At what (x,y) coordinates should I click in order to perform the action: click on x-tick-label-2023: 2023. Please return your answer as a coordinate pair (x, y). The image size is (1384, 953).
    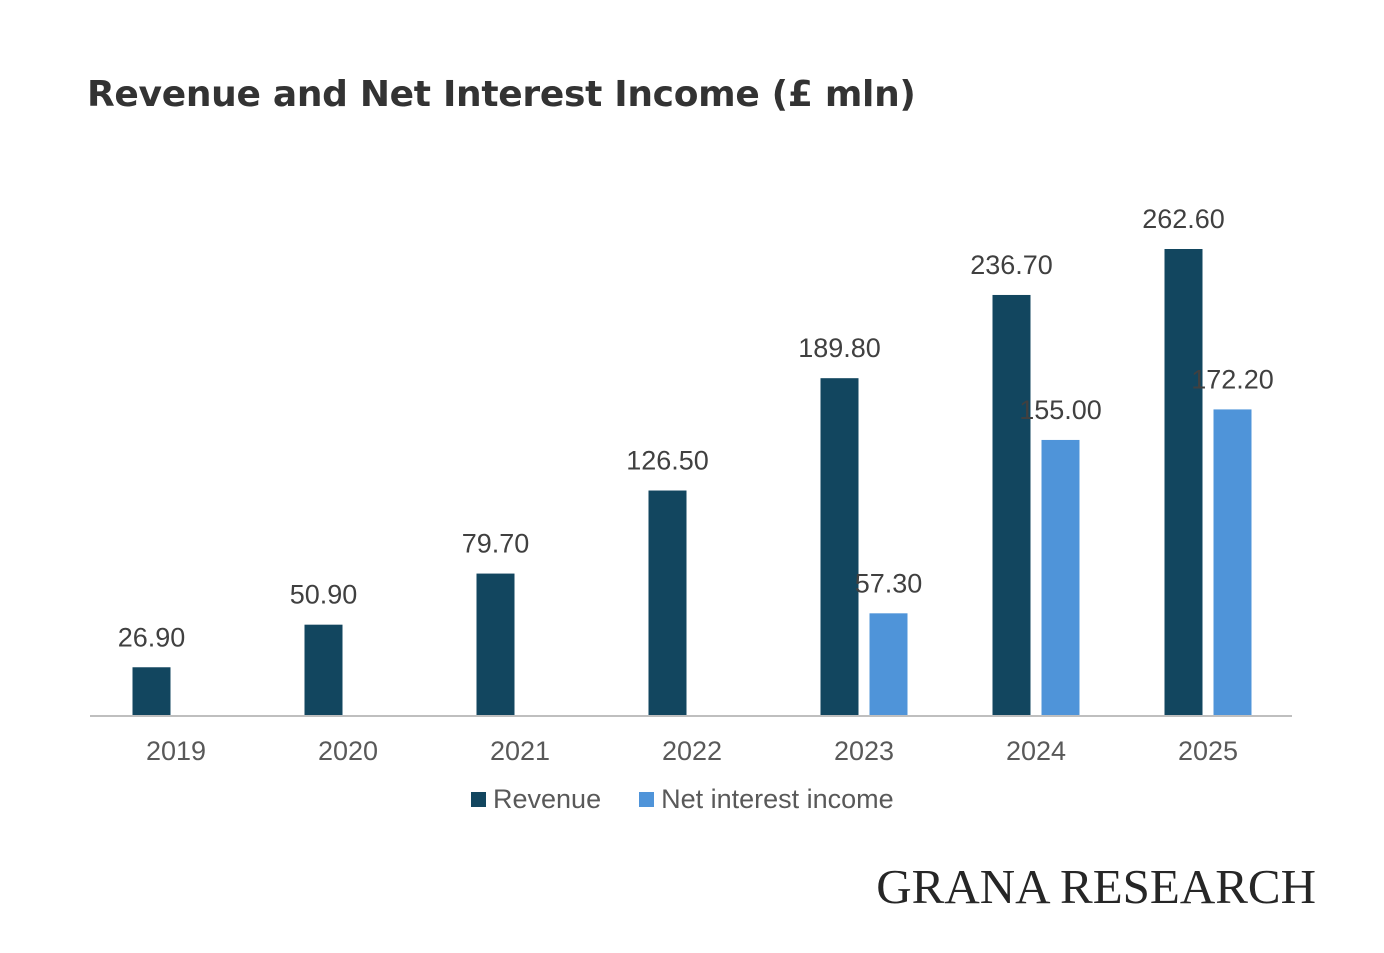
    Looking at the image, I should click on (864, 751).